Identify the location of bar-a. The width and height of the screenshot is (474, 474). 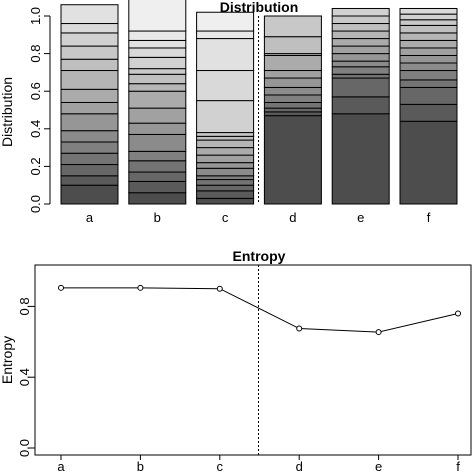
(89, 104).